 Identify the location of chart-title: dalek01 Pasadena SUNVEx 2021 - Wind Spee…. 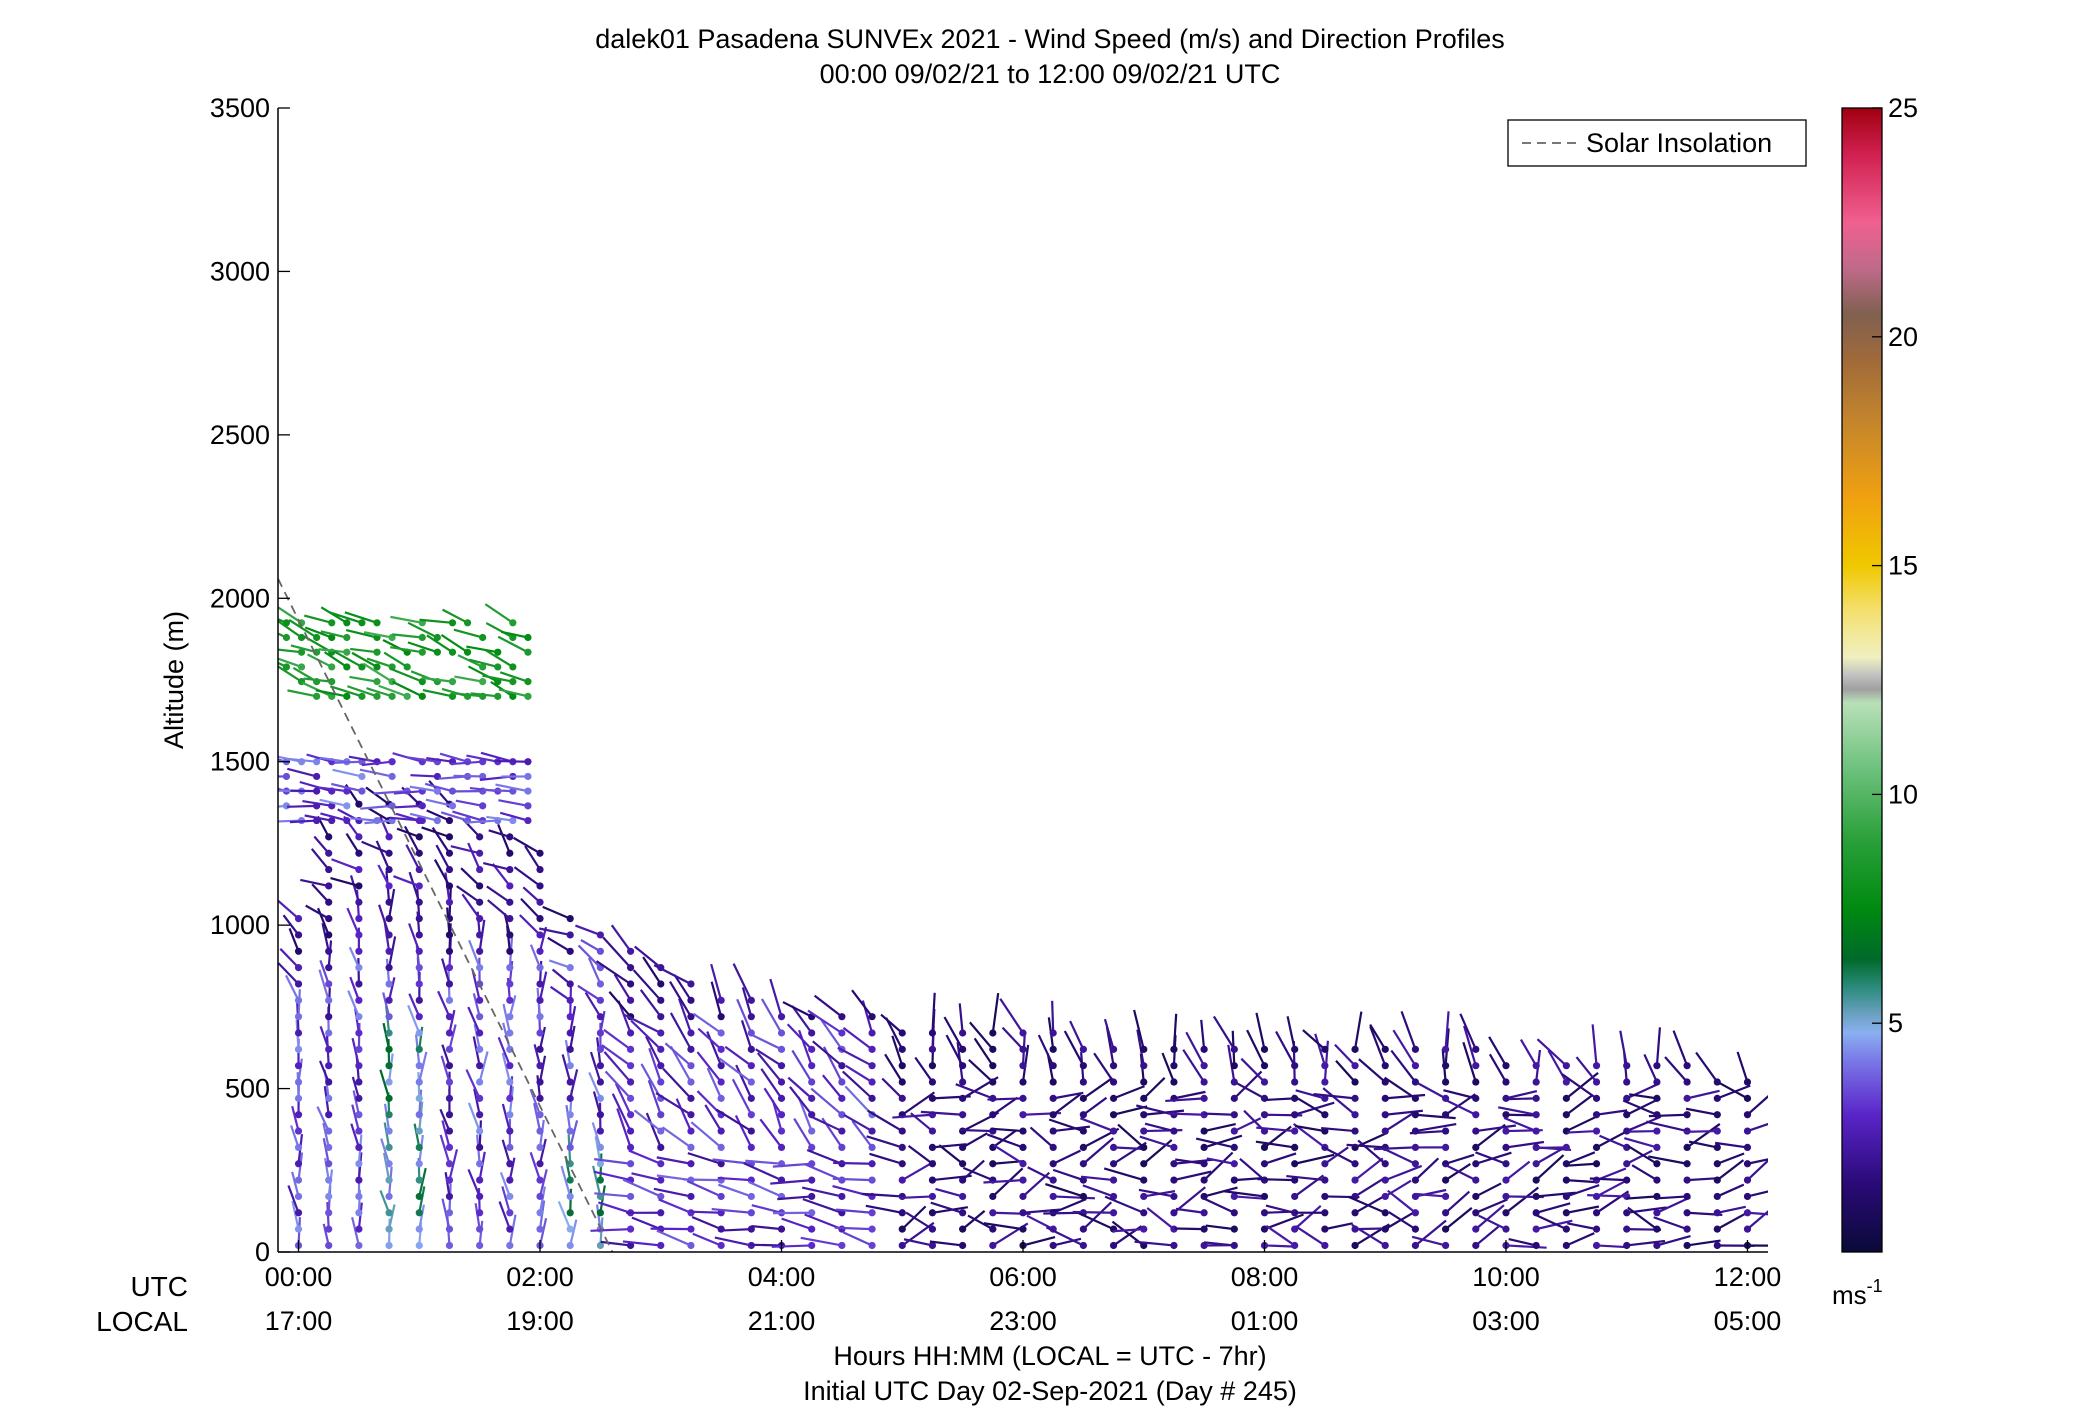
(1049, 39).